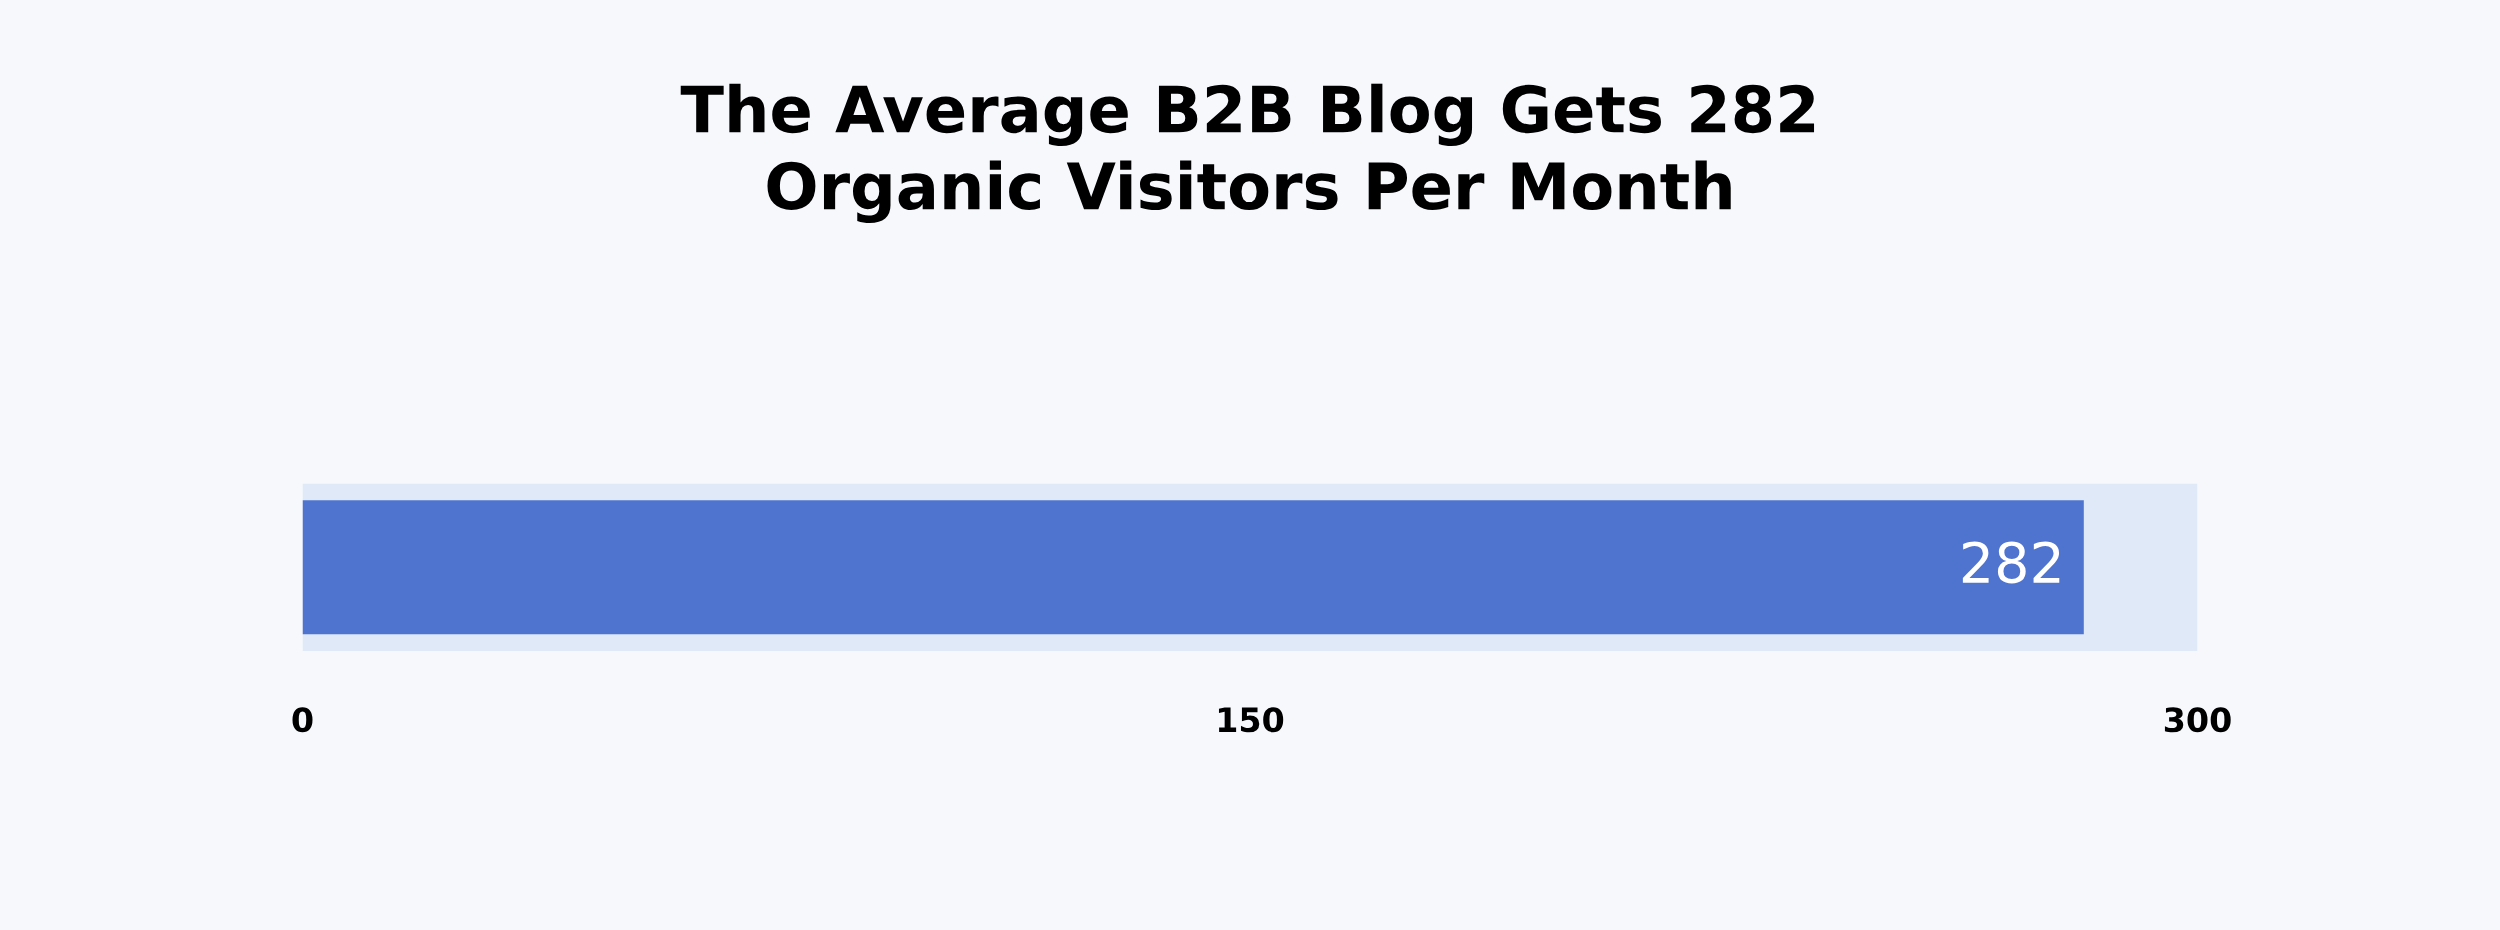 Image resolution: width=2500 pixels, height=930 pixels. What do you see at coordinates (1251, 720) in the screenshot?
I see `x-tick-label: 150` at bounding box center [1251, 720].